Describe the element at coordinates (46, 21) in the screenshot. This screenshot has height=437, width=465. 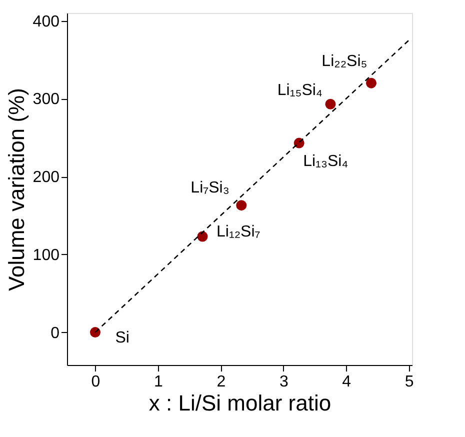
I see `y-tick-label: 400` at that location.